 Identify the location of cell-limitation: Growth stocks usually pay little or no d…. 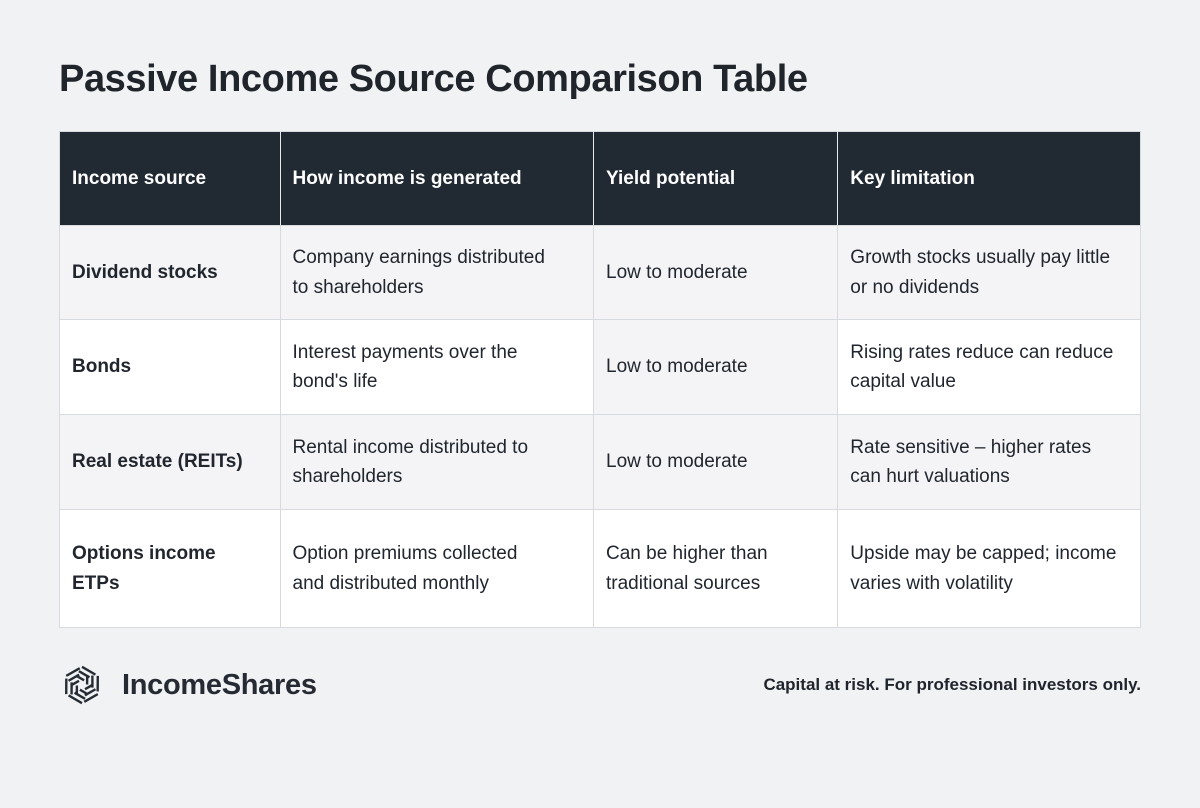
(989, 272).